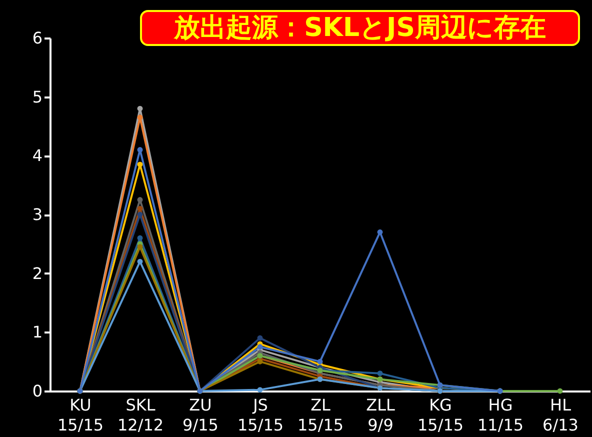  What do you see at coordinates (37, 38) in the screenshot?
I see `y-tick-label: 6` at bounding box center [37, 38].